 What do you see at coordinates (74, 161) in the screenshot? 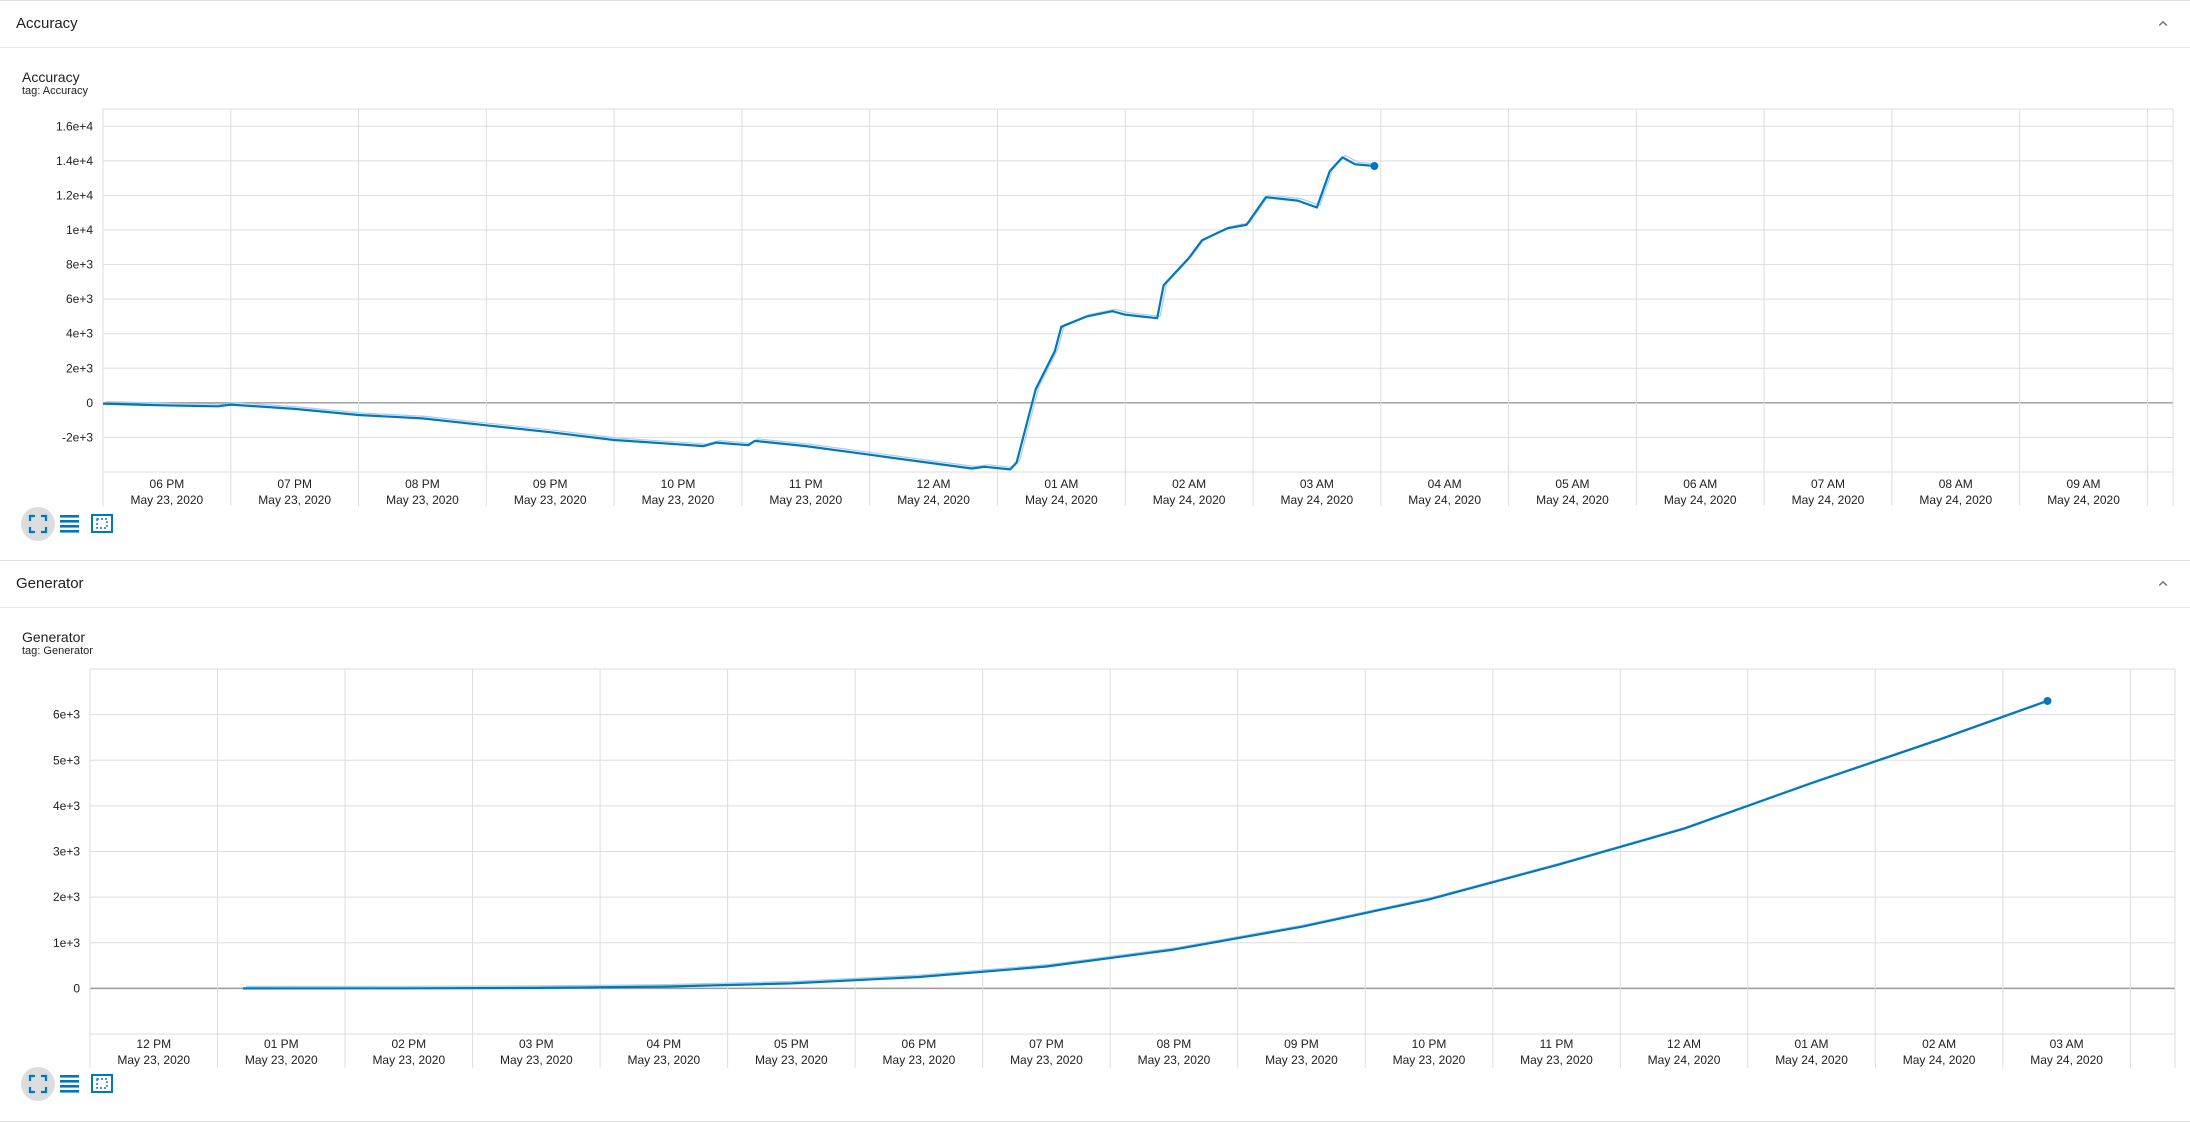
I see `y-tick-label: 1.4e+4` at bounding box center [74, 161].